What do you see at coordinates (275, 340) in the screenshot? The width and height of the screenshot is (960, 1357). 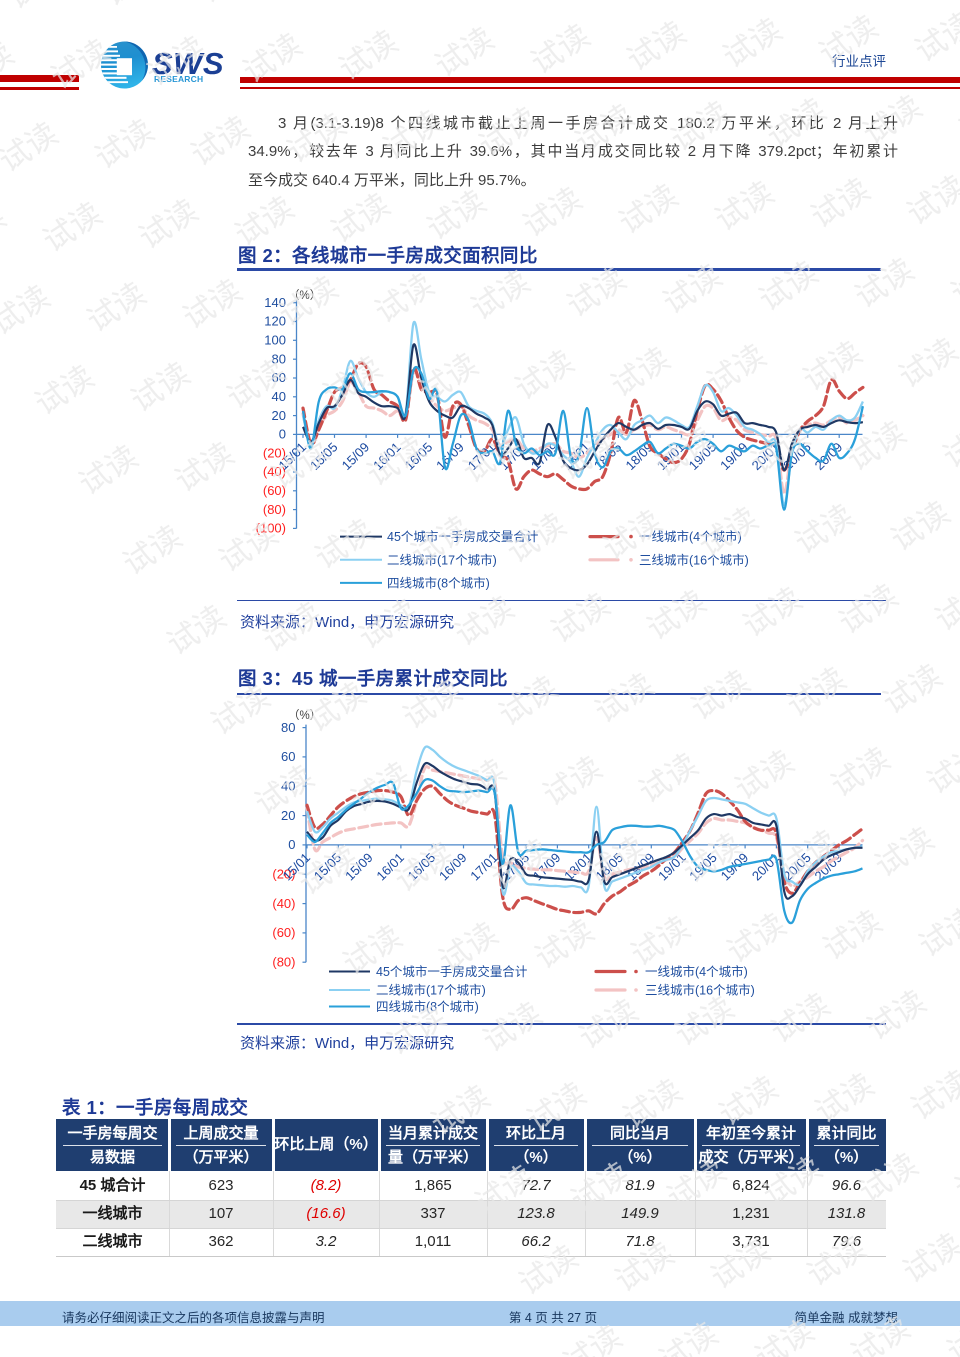 I see `svg-text: 100` at bounding box center [275, 340].